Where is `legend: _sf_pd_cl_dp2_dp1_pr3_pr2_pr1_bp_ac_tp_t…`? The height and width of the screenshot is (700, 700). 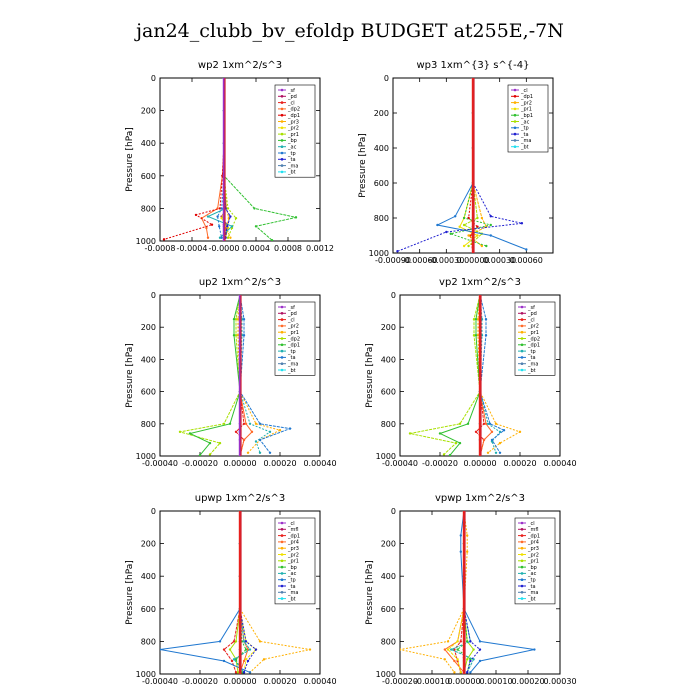 legend: _sf_pd_cl_dp2_dp1_pr3_pr2_pr1_bp_ac_tp_t… is located at coordinates (295, 131).